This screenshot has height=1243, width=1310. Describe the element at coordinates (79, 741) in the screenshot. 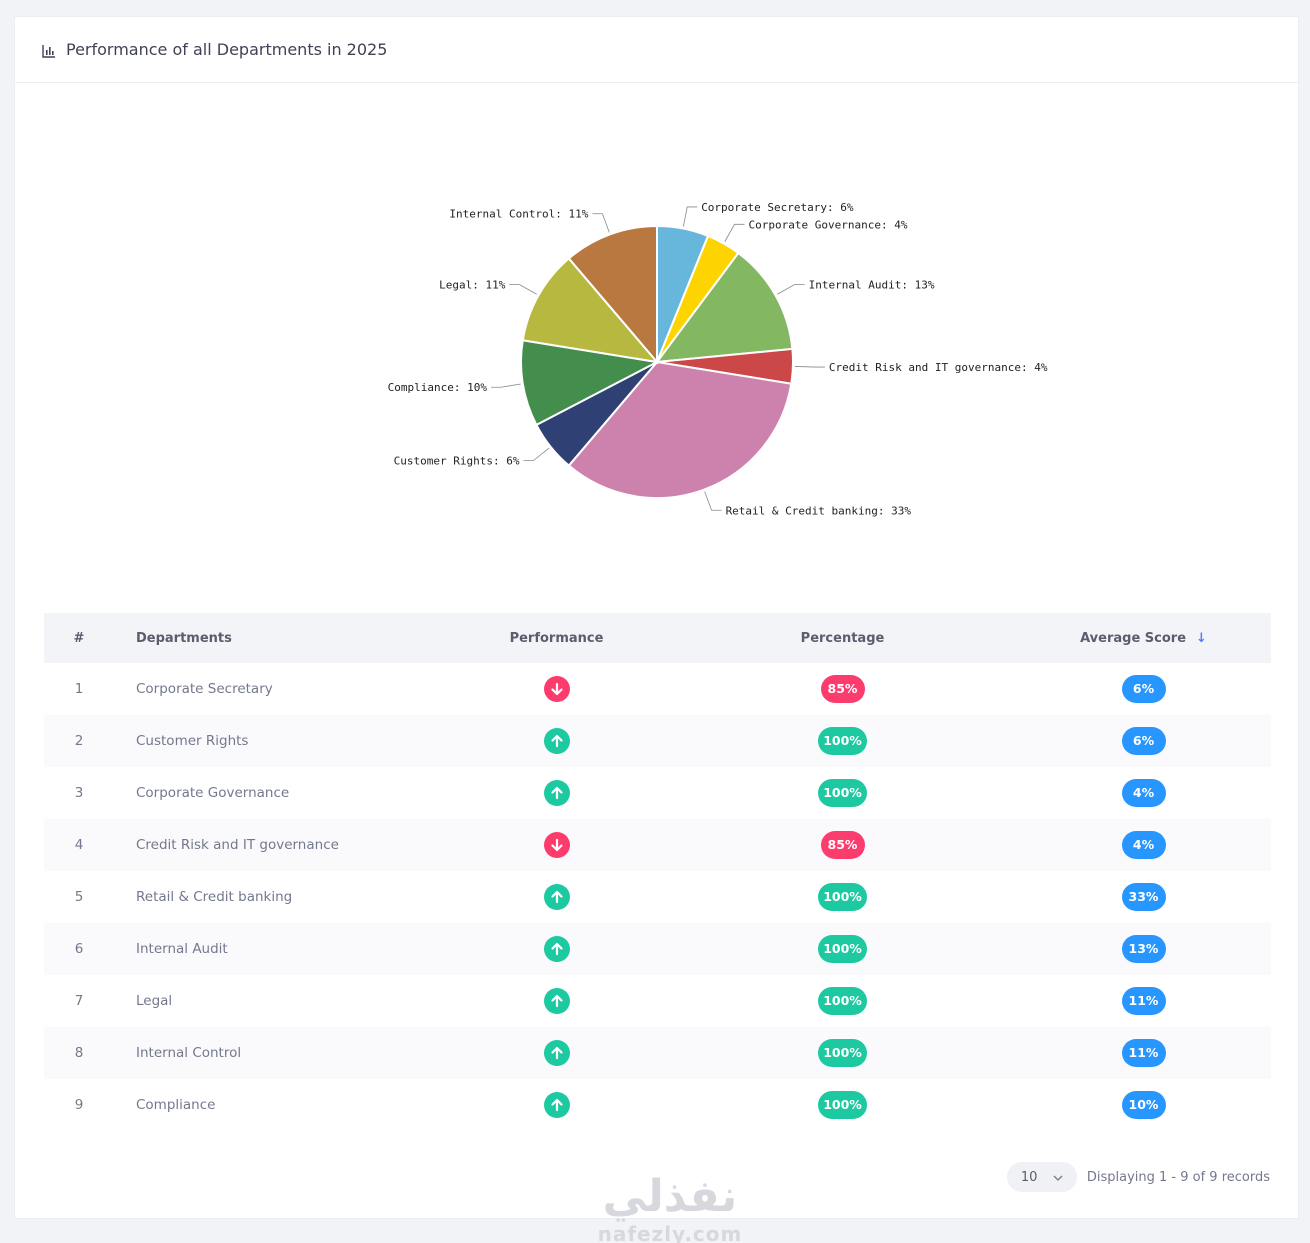

I see `row-number: 2` at that location.